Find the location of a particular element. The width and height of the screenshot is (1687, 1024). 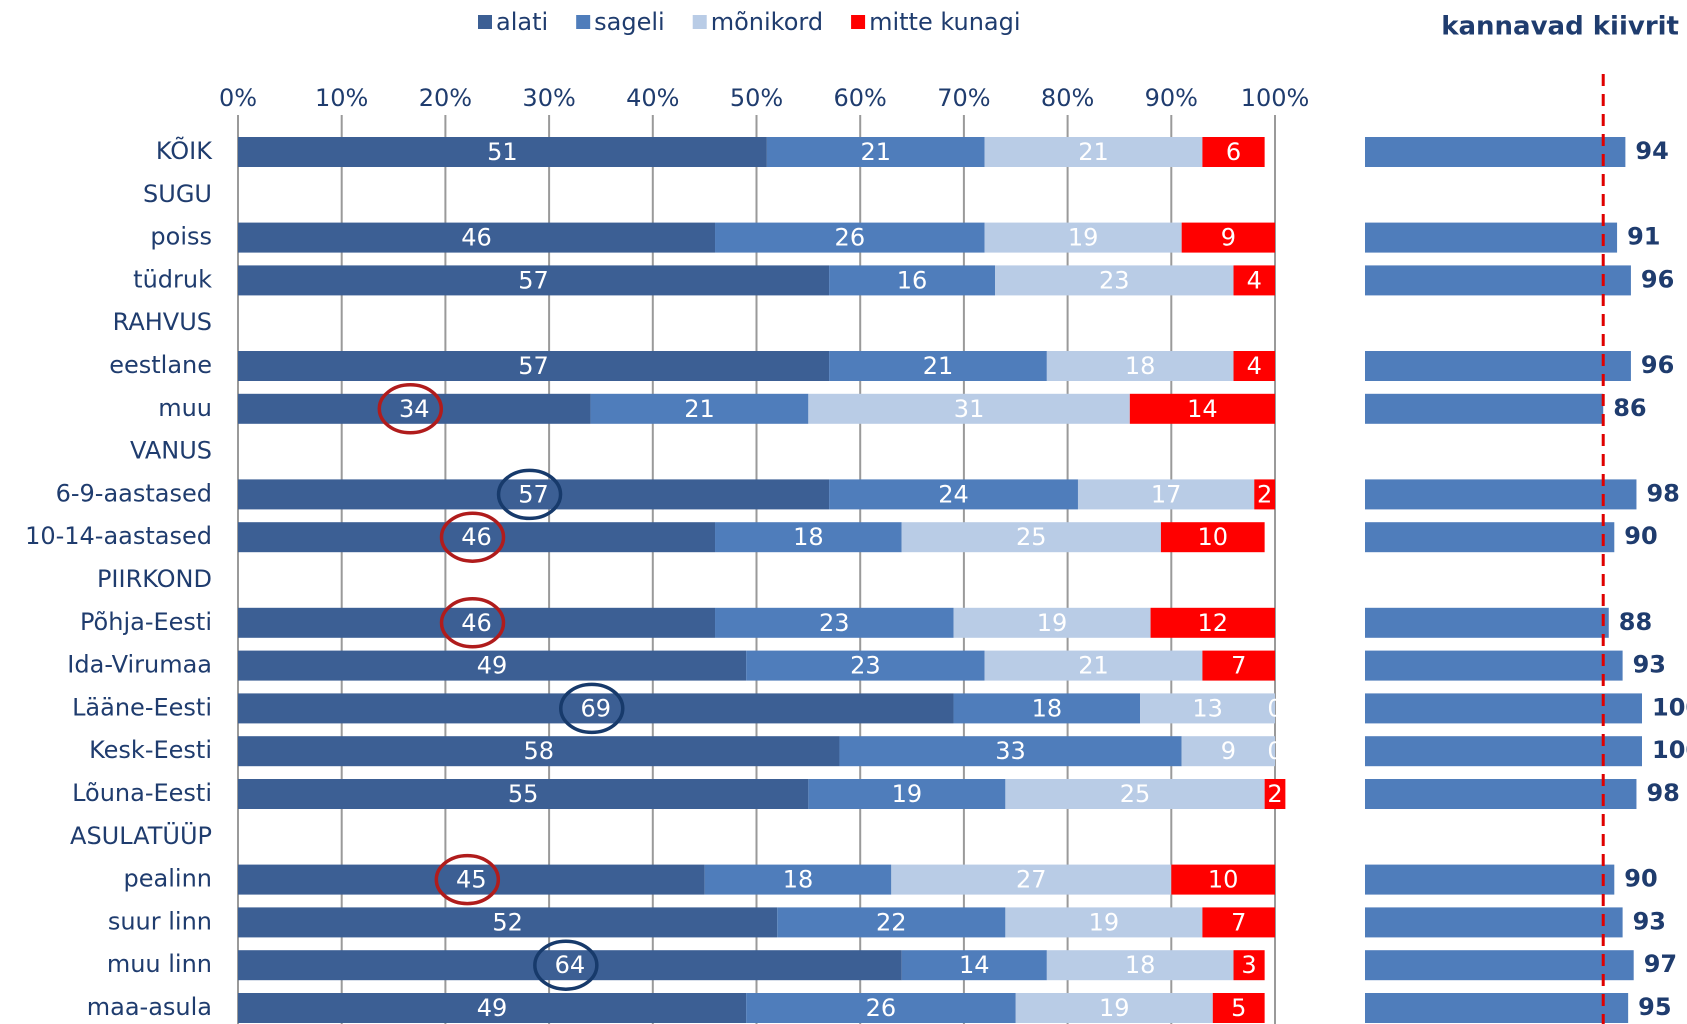

category-label: muu linn is located at coordinates (159, 964).